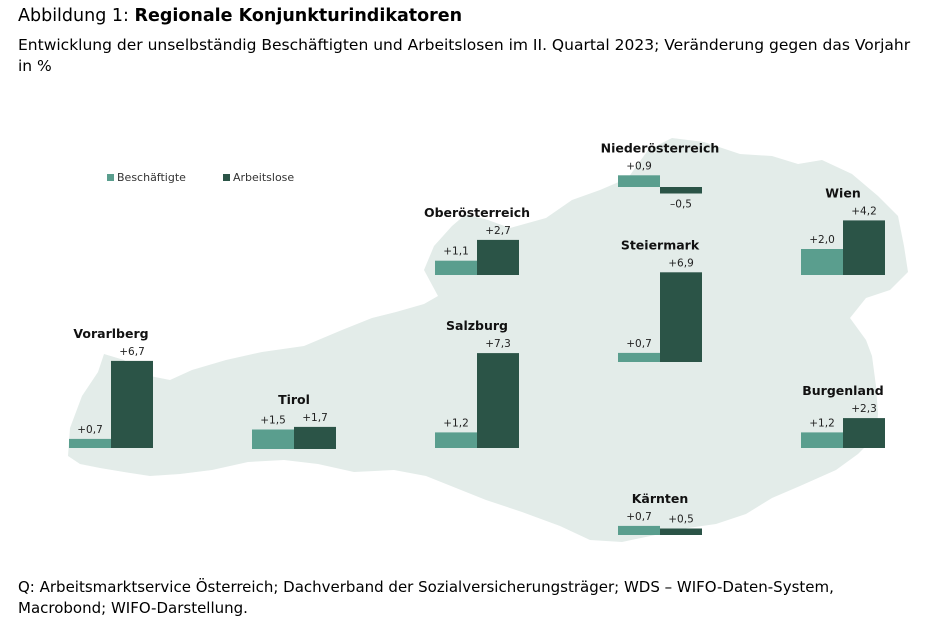  I want to click on legend-label-arbeitslose: Arbeitslose, so click(263, 177).